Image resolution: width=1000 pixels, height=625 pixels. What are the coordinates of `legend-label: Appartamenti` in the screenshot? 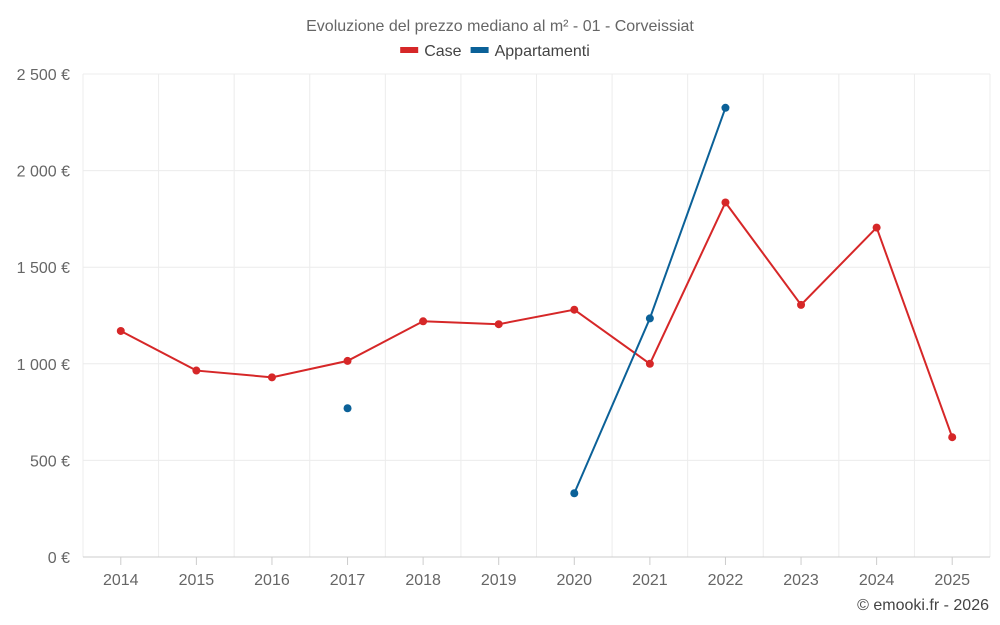 It's located at (542, 51).